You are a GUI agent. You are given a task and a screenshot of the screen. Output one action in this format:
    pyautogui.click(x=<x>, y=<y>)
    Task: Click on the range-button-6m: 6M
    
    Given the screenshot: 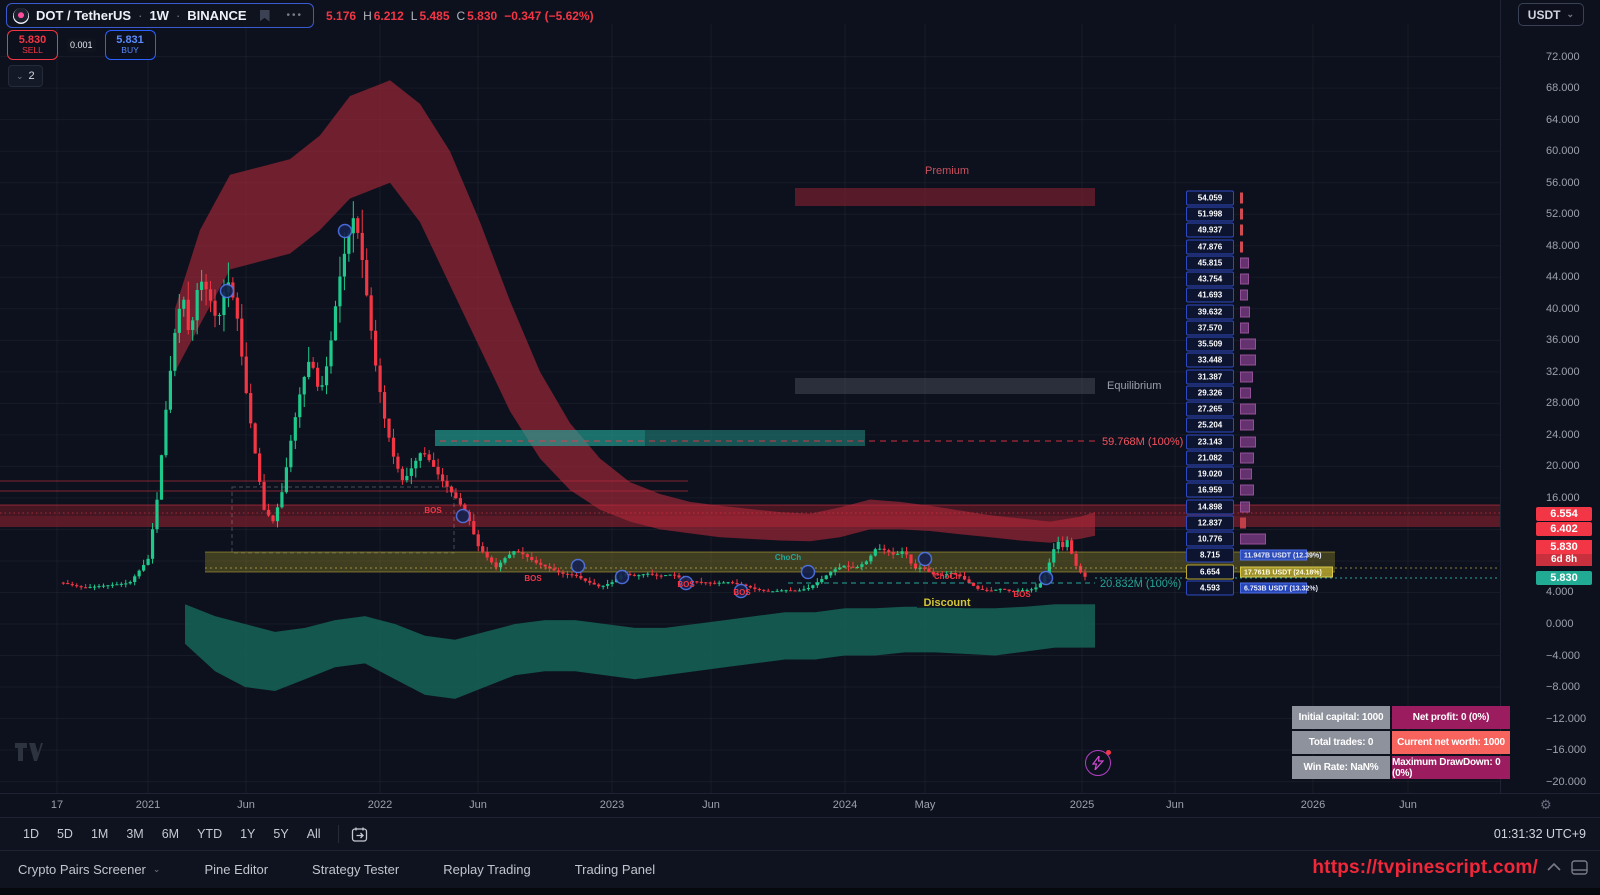 What is the action you would take?
    pyautogui.click(x=170, y=834)
    